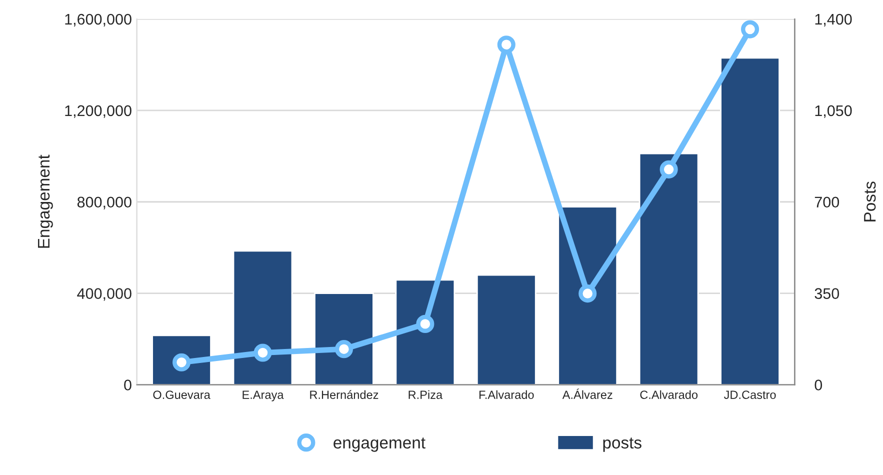  What do you see at coordinates (870, 202) in the screenshot?
I see `y2-axis-title: Posts` at bounding box center [870, 202].